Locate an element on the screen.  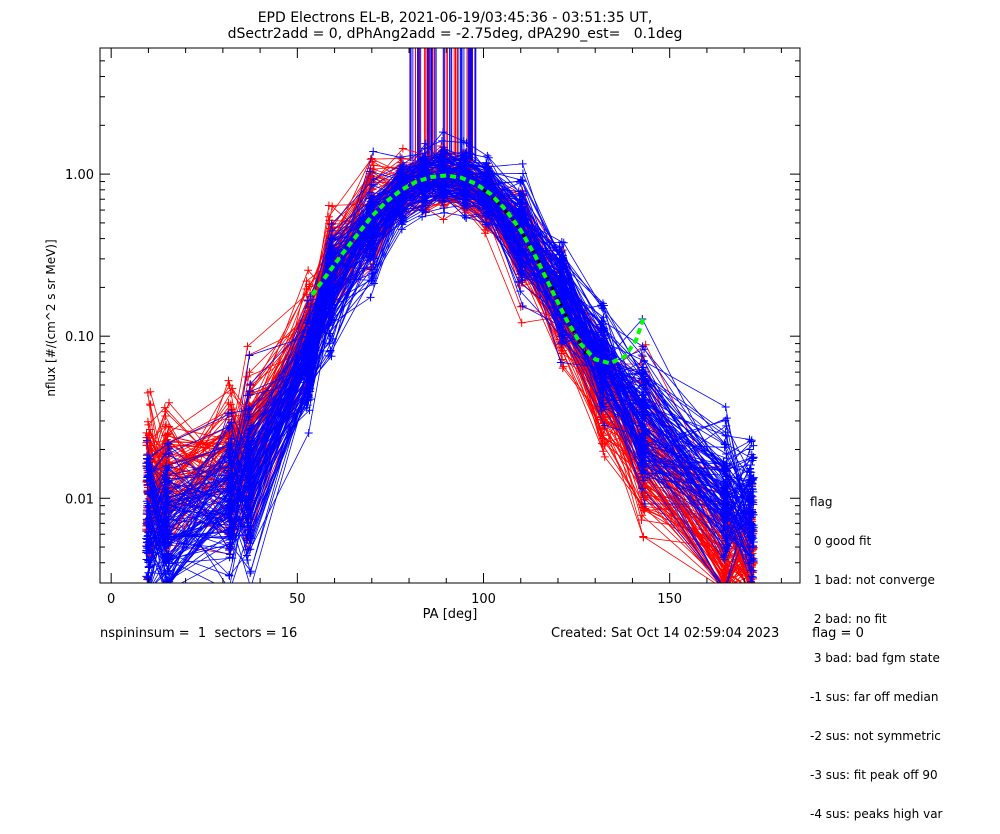
footer-created: Created: Sat Oct 14 02:59:04 2023 is located at coordinates (665, 633).